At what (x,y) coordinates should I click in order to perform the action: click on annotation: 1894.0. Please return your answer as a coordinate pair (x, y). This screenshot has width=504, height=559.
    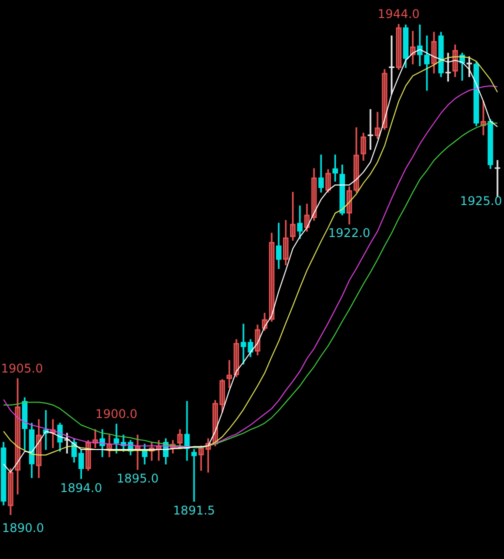
    Looking at the image, I should click on (81, 487).